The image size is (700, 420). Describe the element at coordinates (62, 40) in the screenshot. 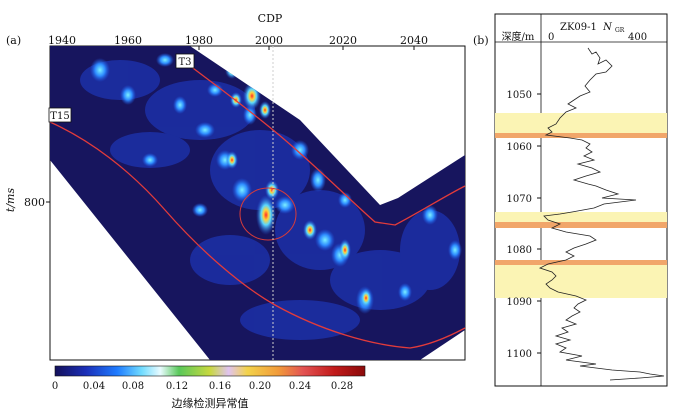

I see `x-tick-label: 1940` at that location.